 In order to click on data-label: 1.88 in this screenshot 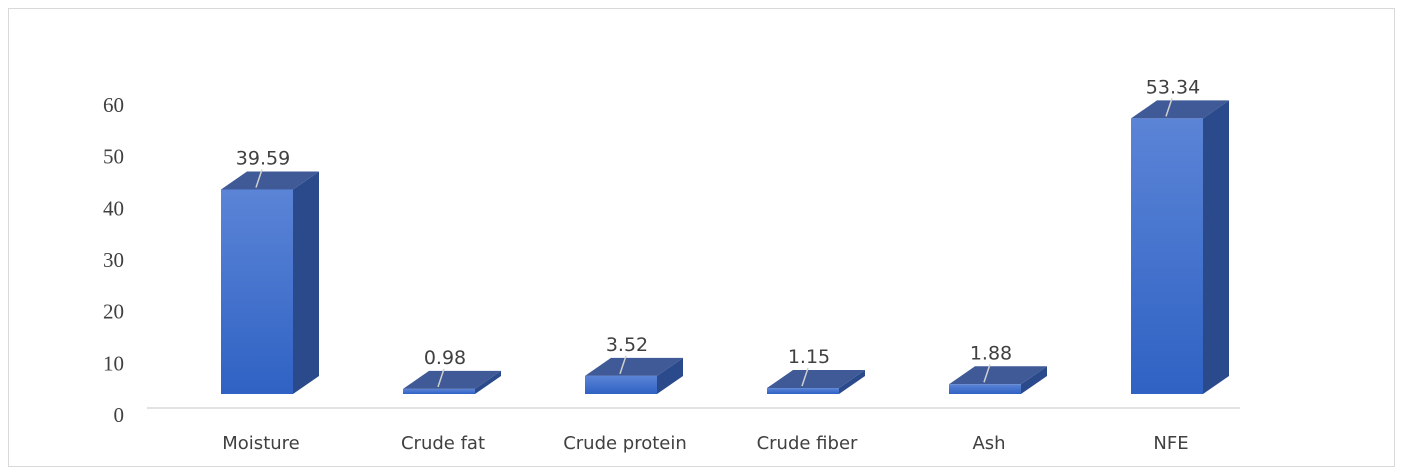, I will do `click(991, 353)`.